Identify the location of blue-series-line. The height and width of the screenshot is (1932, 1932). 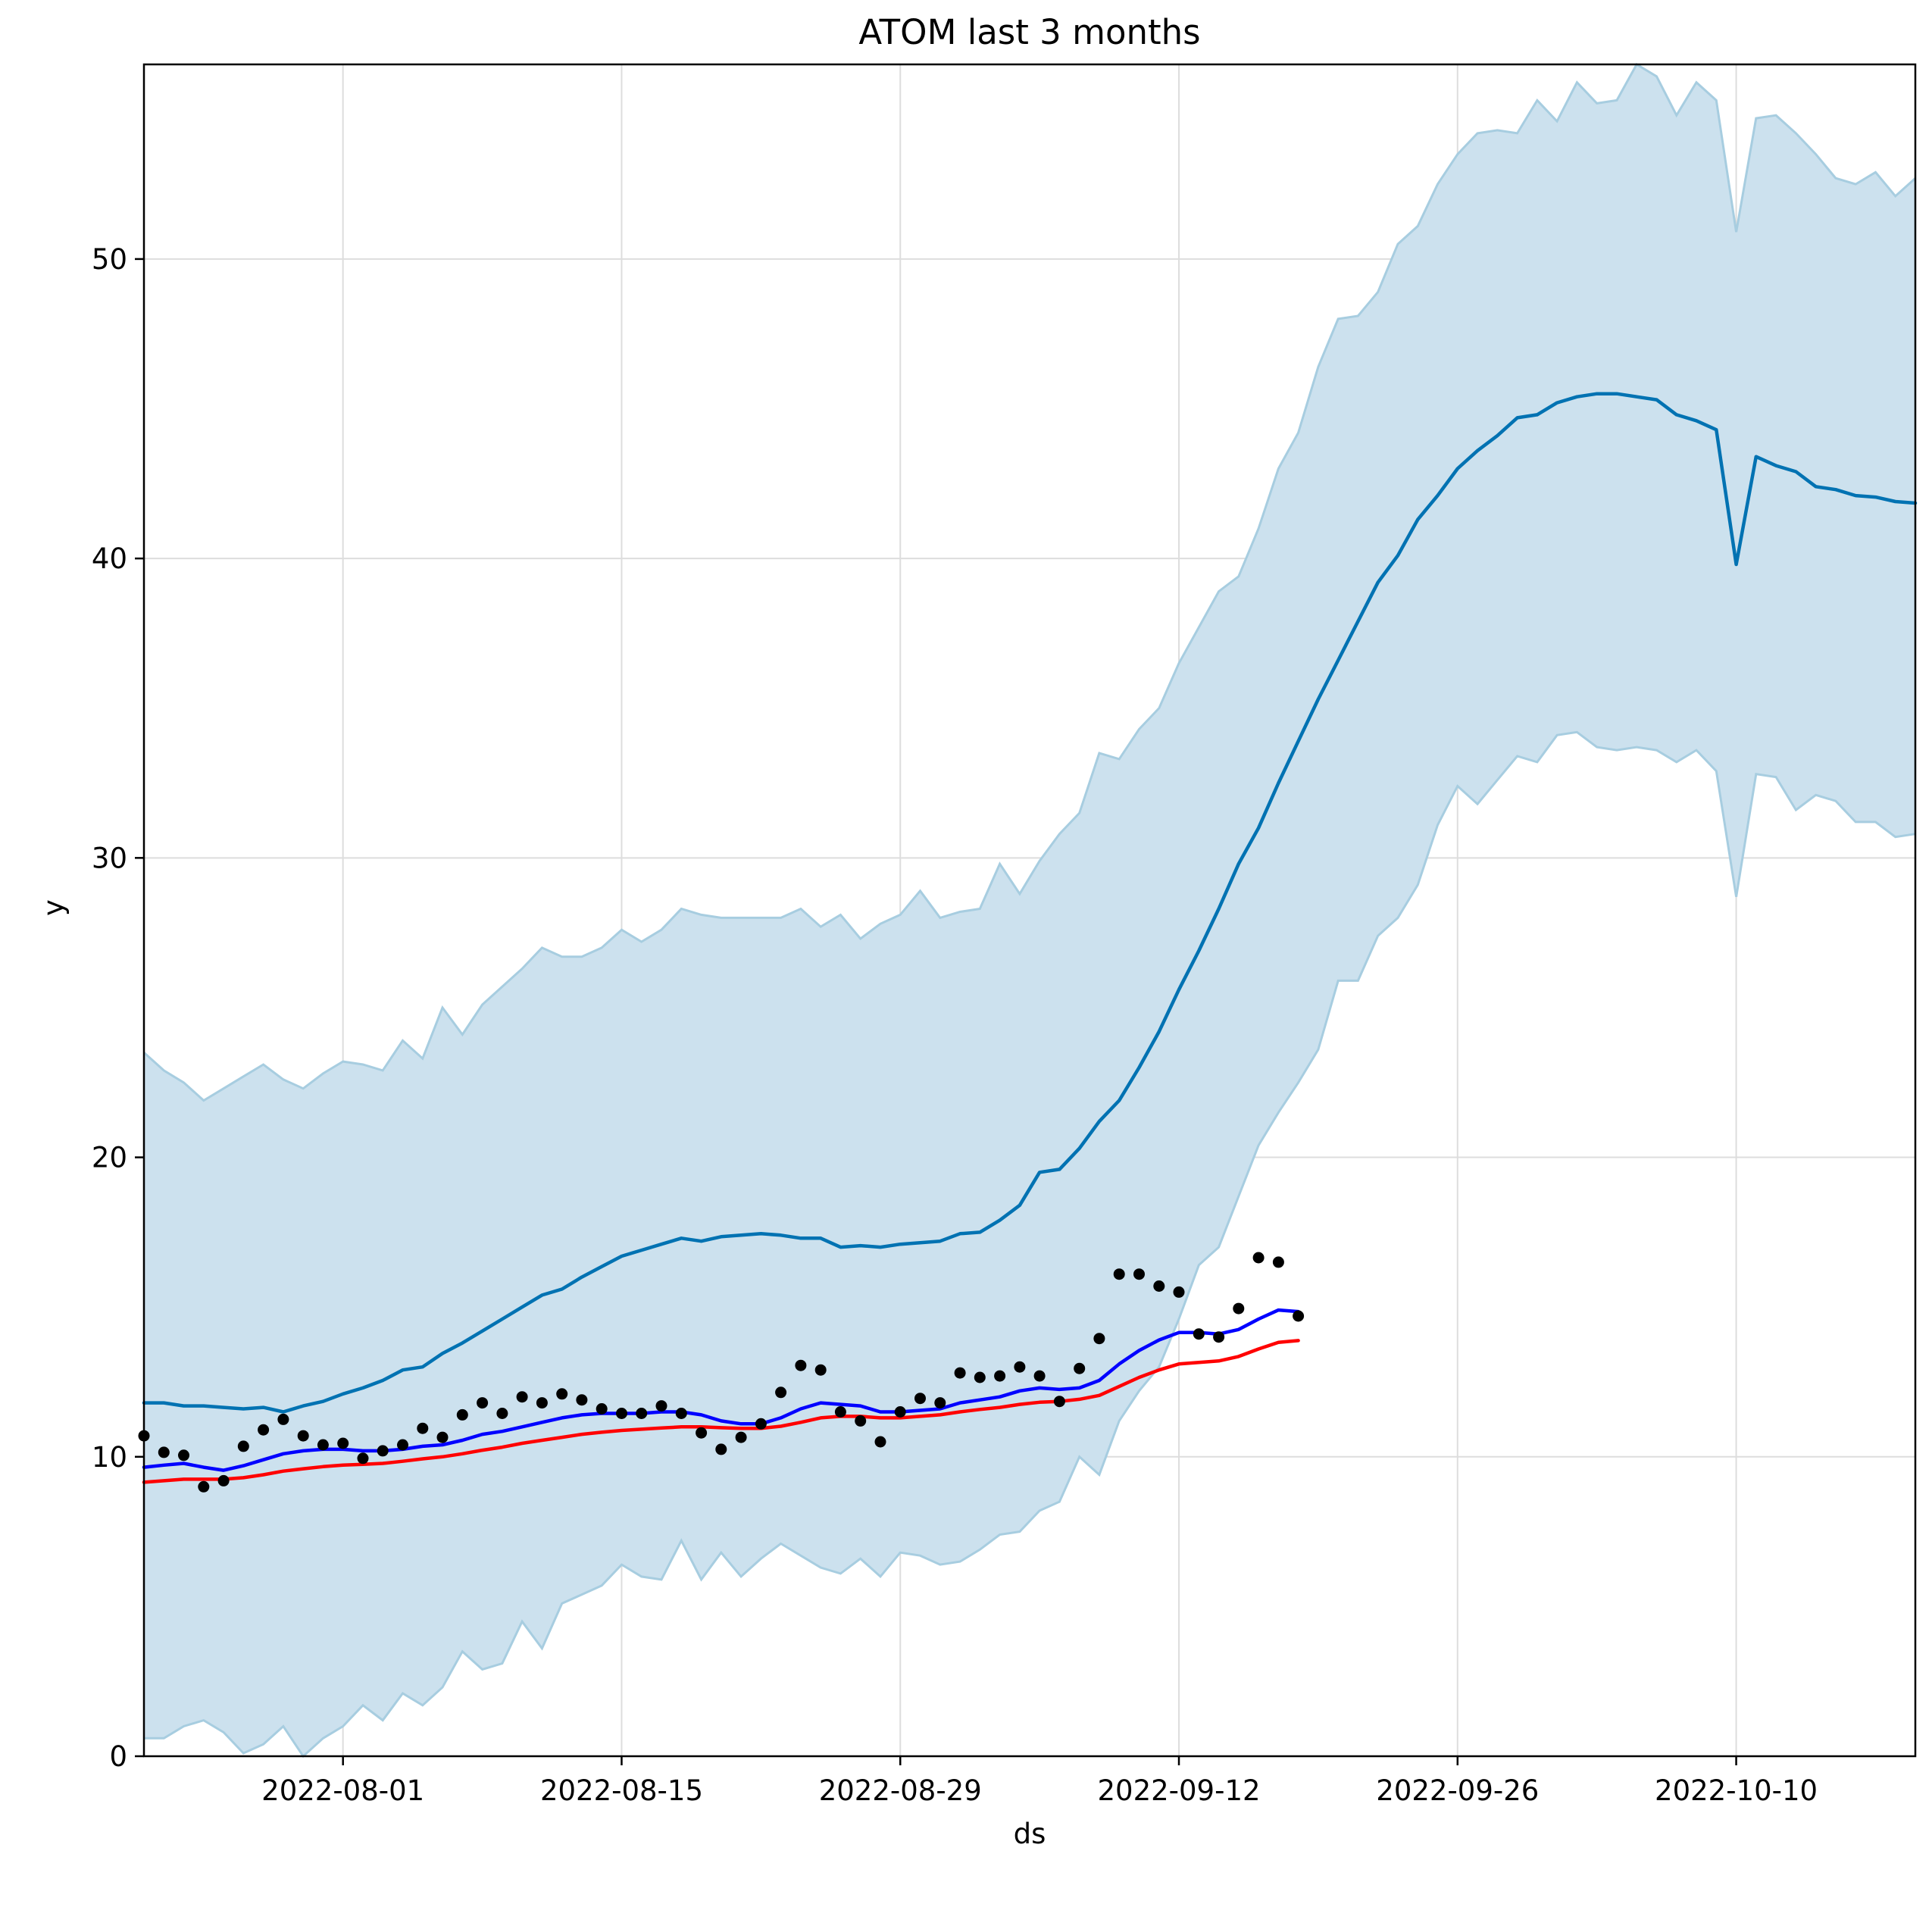
(721, 1390).